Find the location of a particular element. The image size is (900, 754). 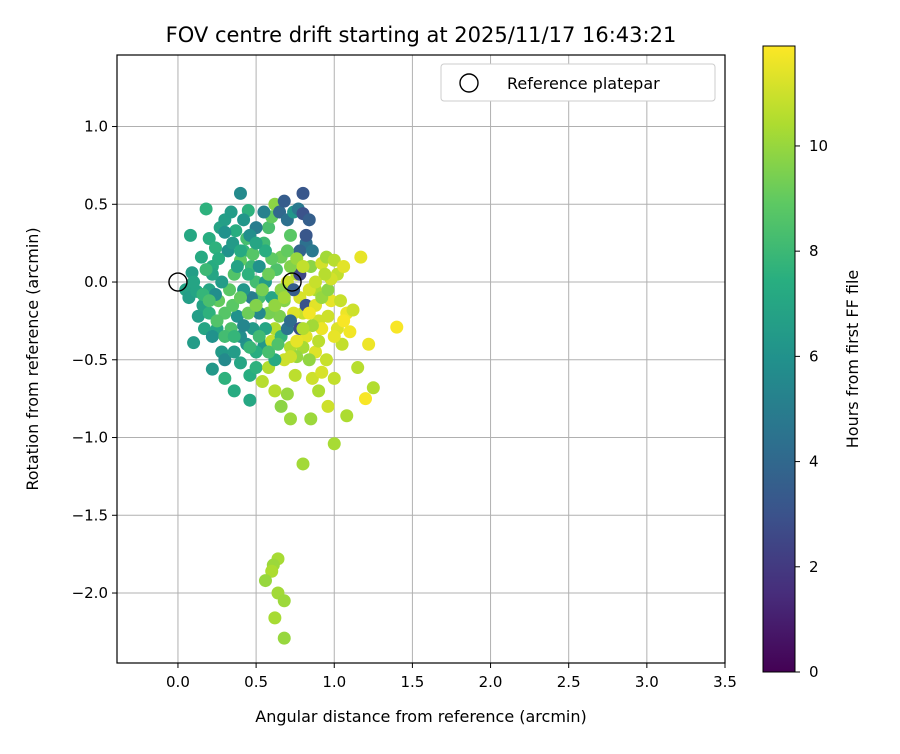

y-tick-label: 1.0 is located at coordinates (96, 127).